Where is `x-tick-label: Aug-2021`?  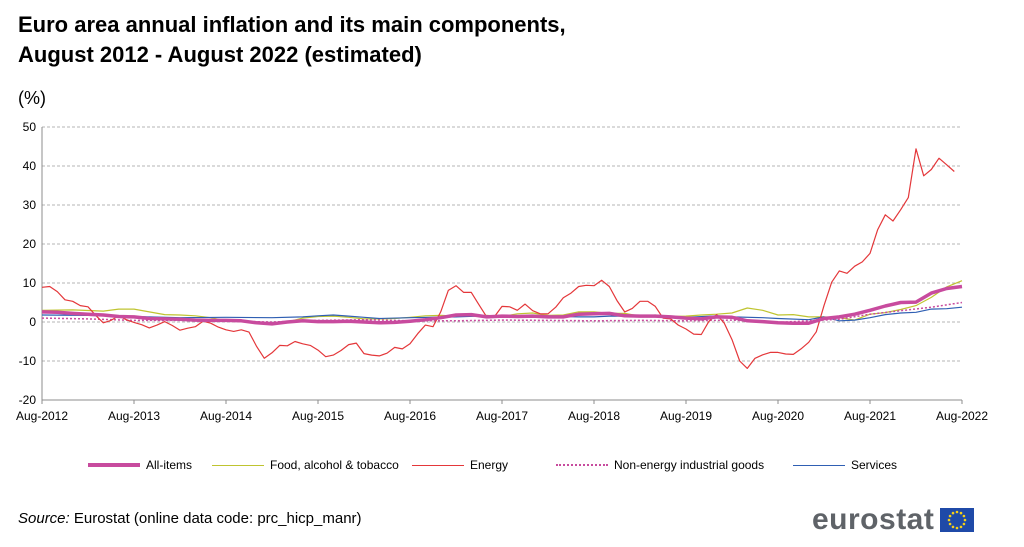 x-tick-label: Aug-2021 is located at coordinates (870, 416).